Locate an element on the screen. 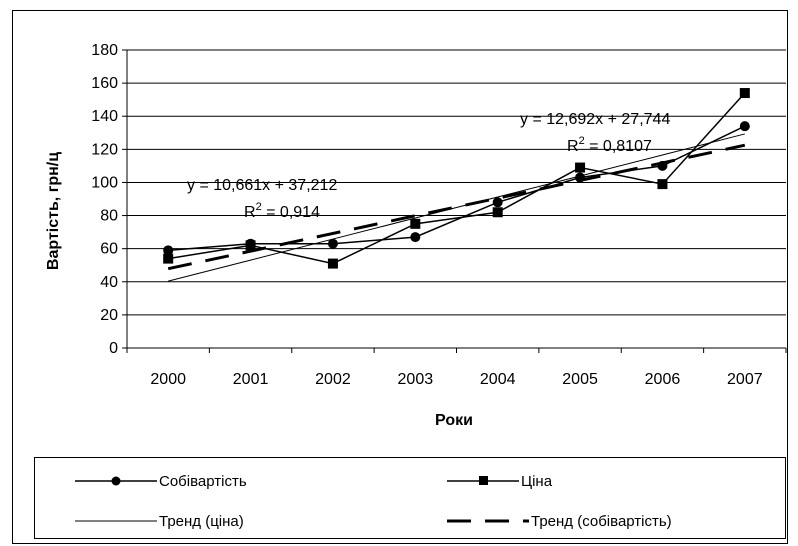 The width and height of the screenshot is (798, 546). x-tick-label: 2001 is located at coordinates (251, 379).